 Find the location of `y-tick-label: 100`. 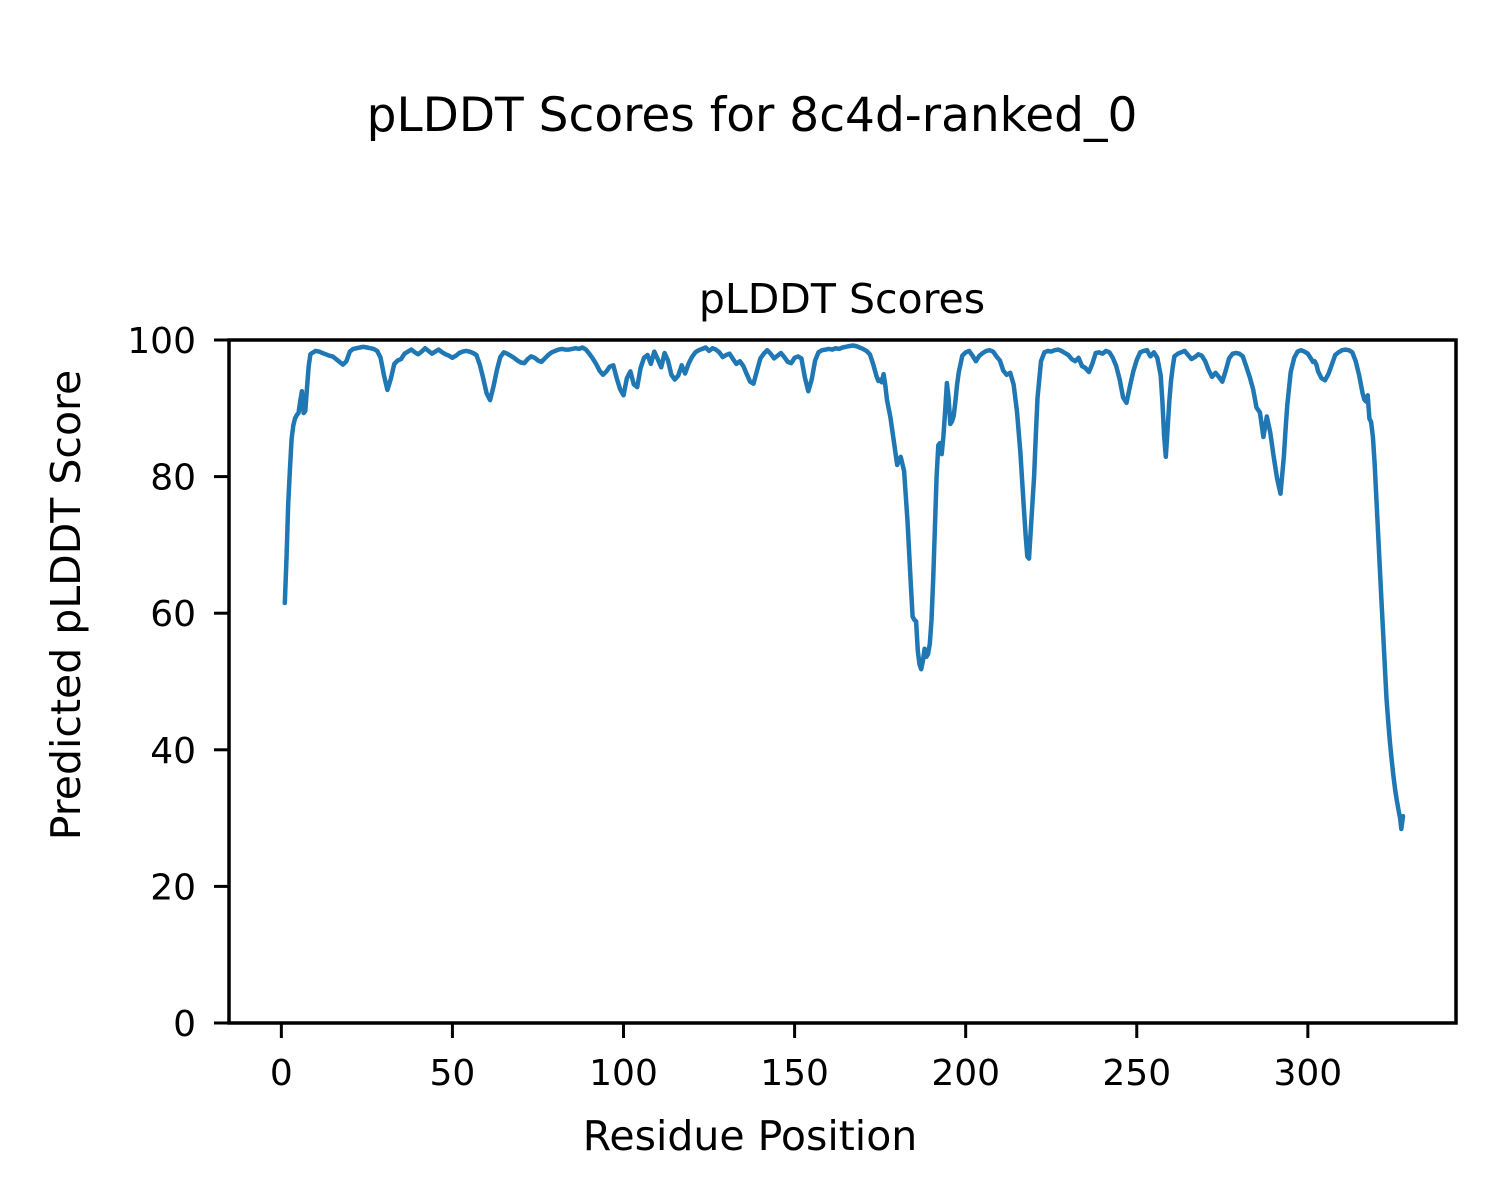

y-tick-label: 100 is located at coordinates (161, 341).